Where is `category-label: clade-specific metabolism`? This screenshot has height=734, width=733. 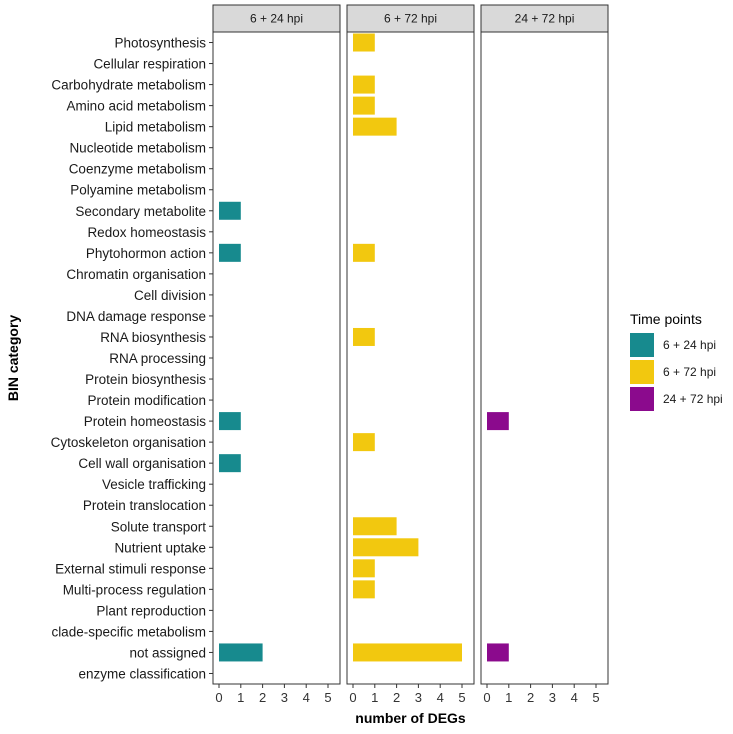
category-label: clade-specific metabolism is located at coordinates (128, 631).